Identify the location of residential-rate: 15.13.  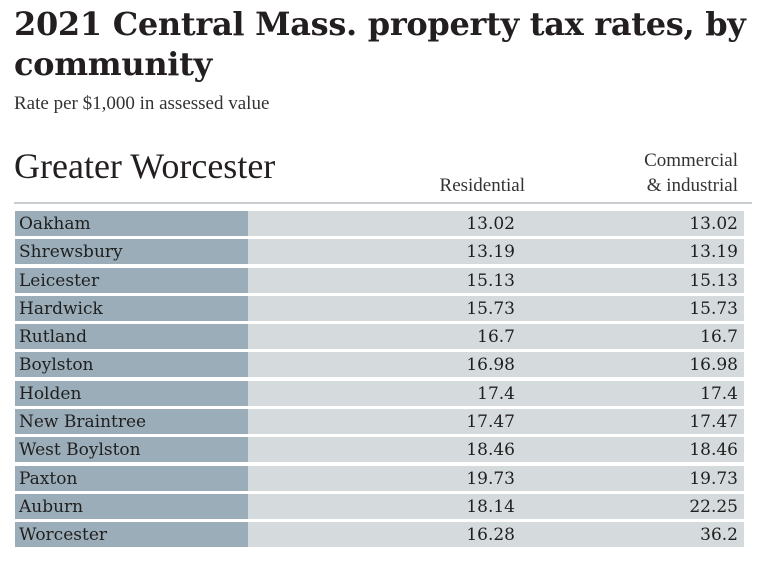
(490, 280).